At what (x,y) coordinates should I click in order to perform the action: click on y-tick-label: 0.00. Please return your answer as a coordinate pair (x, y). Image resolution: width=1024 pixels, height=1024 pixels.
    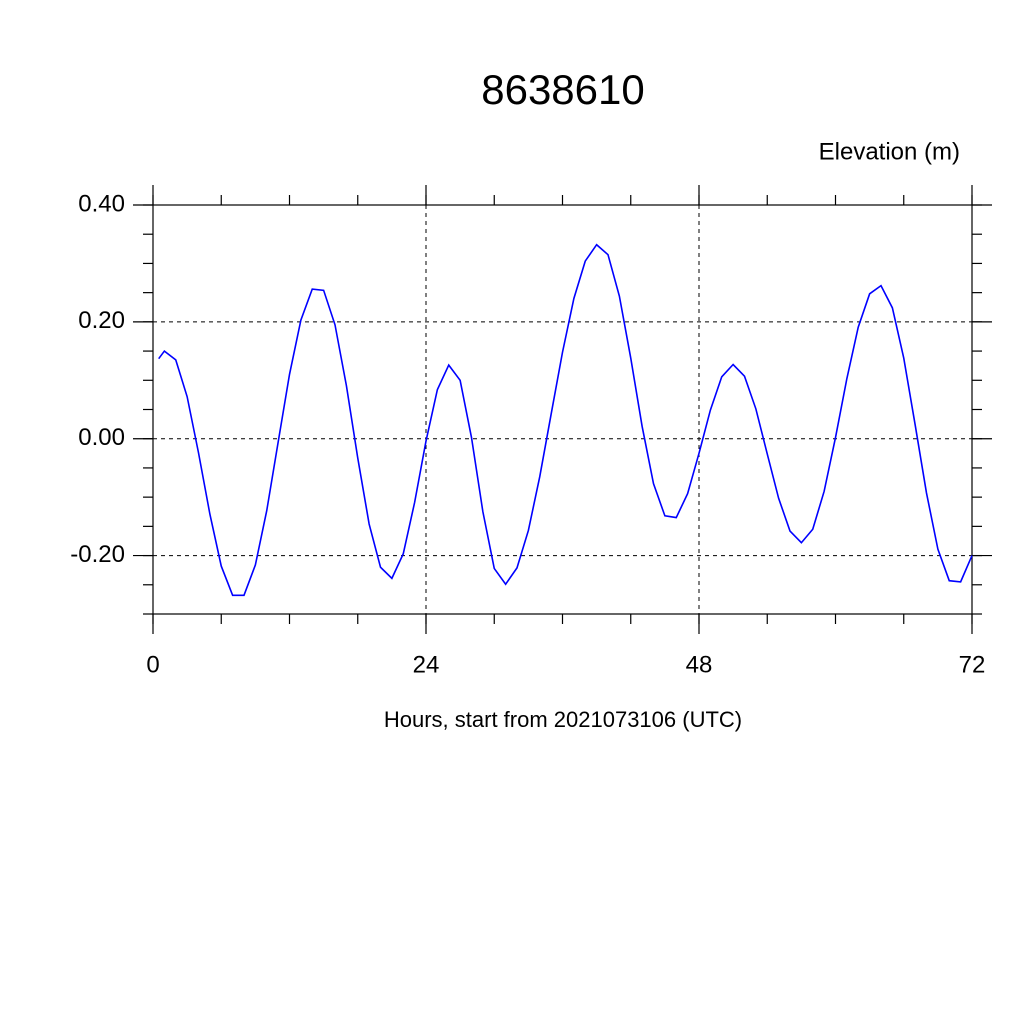
    Looking at the image, I should click on (101, 437).